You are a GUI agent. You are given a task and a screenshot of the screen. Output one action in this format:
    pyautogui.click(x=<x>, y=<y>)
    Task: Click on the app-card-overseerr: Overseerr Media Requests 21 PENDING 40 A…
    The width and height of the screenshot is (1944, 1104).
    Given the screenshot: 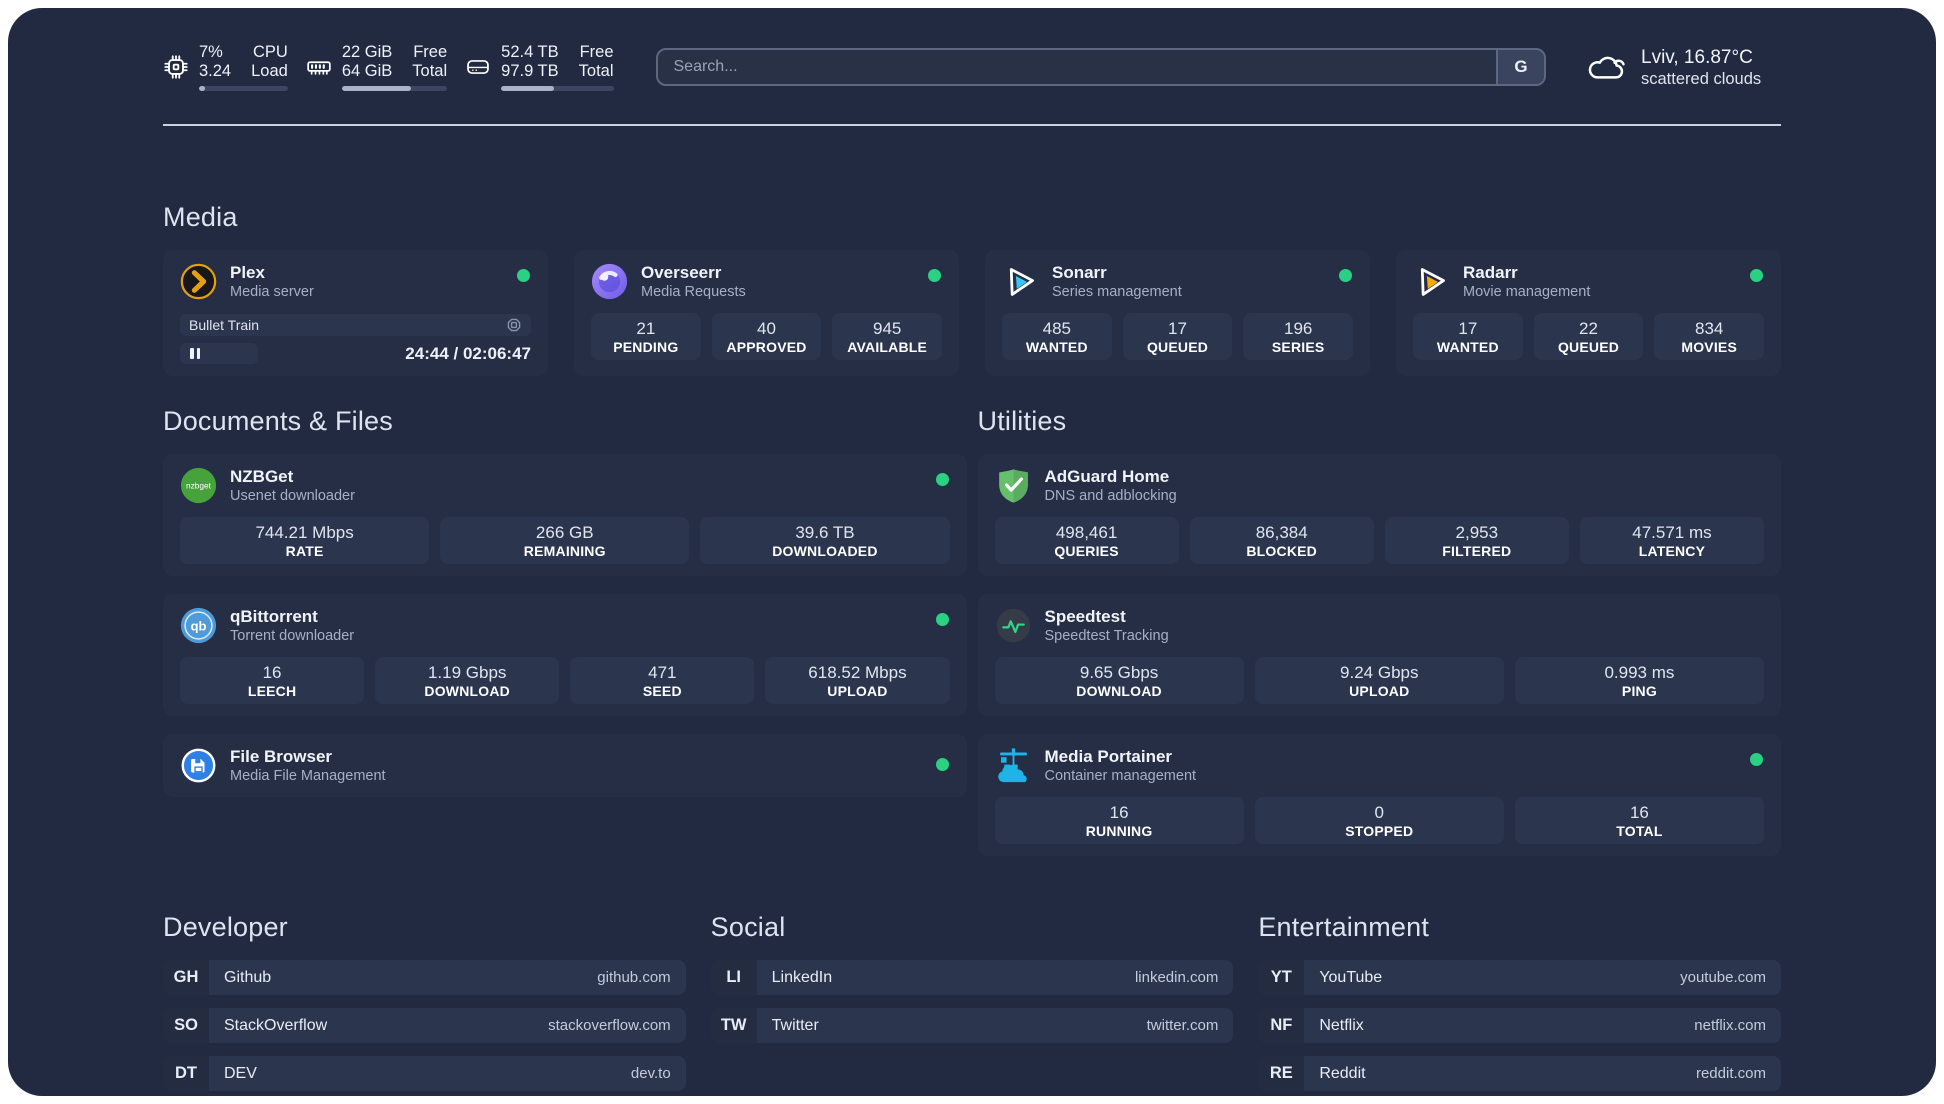 What is the action you would take?
    pyautogui.click(x=766, y=313)
    